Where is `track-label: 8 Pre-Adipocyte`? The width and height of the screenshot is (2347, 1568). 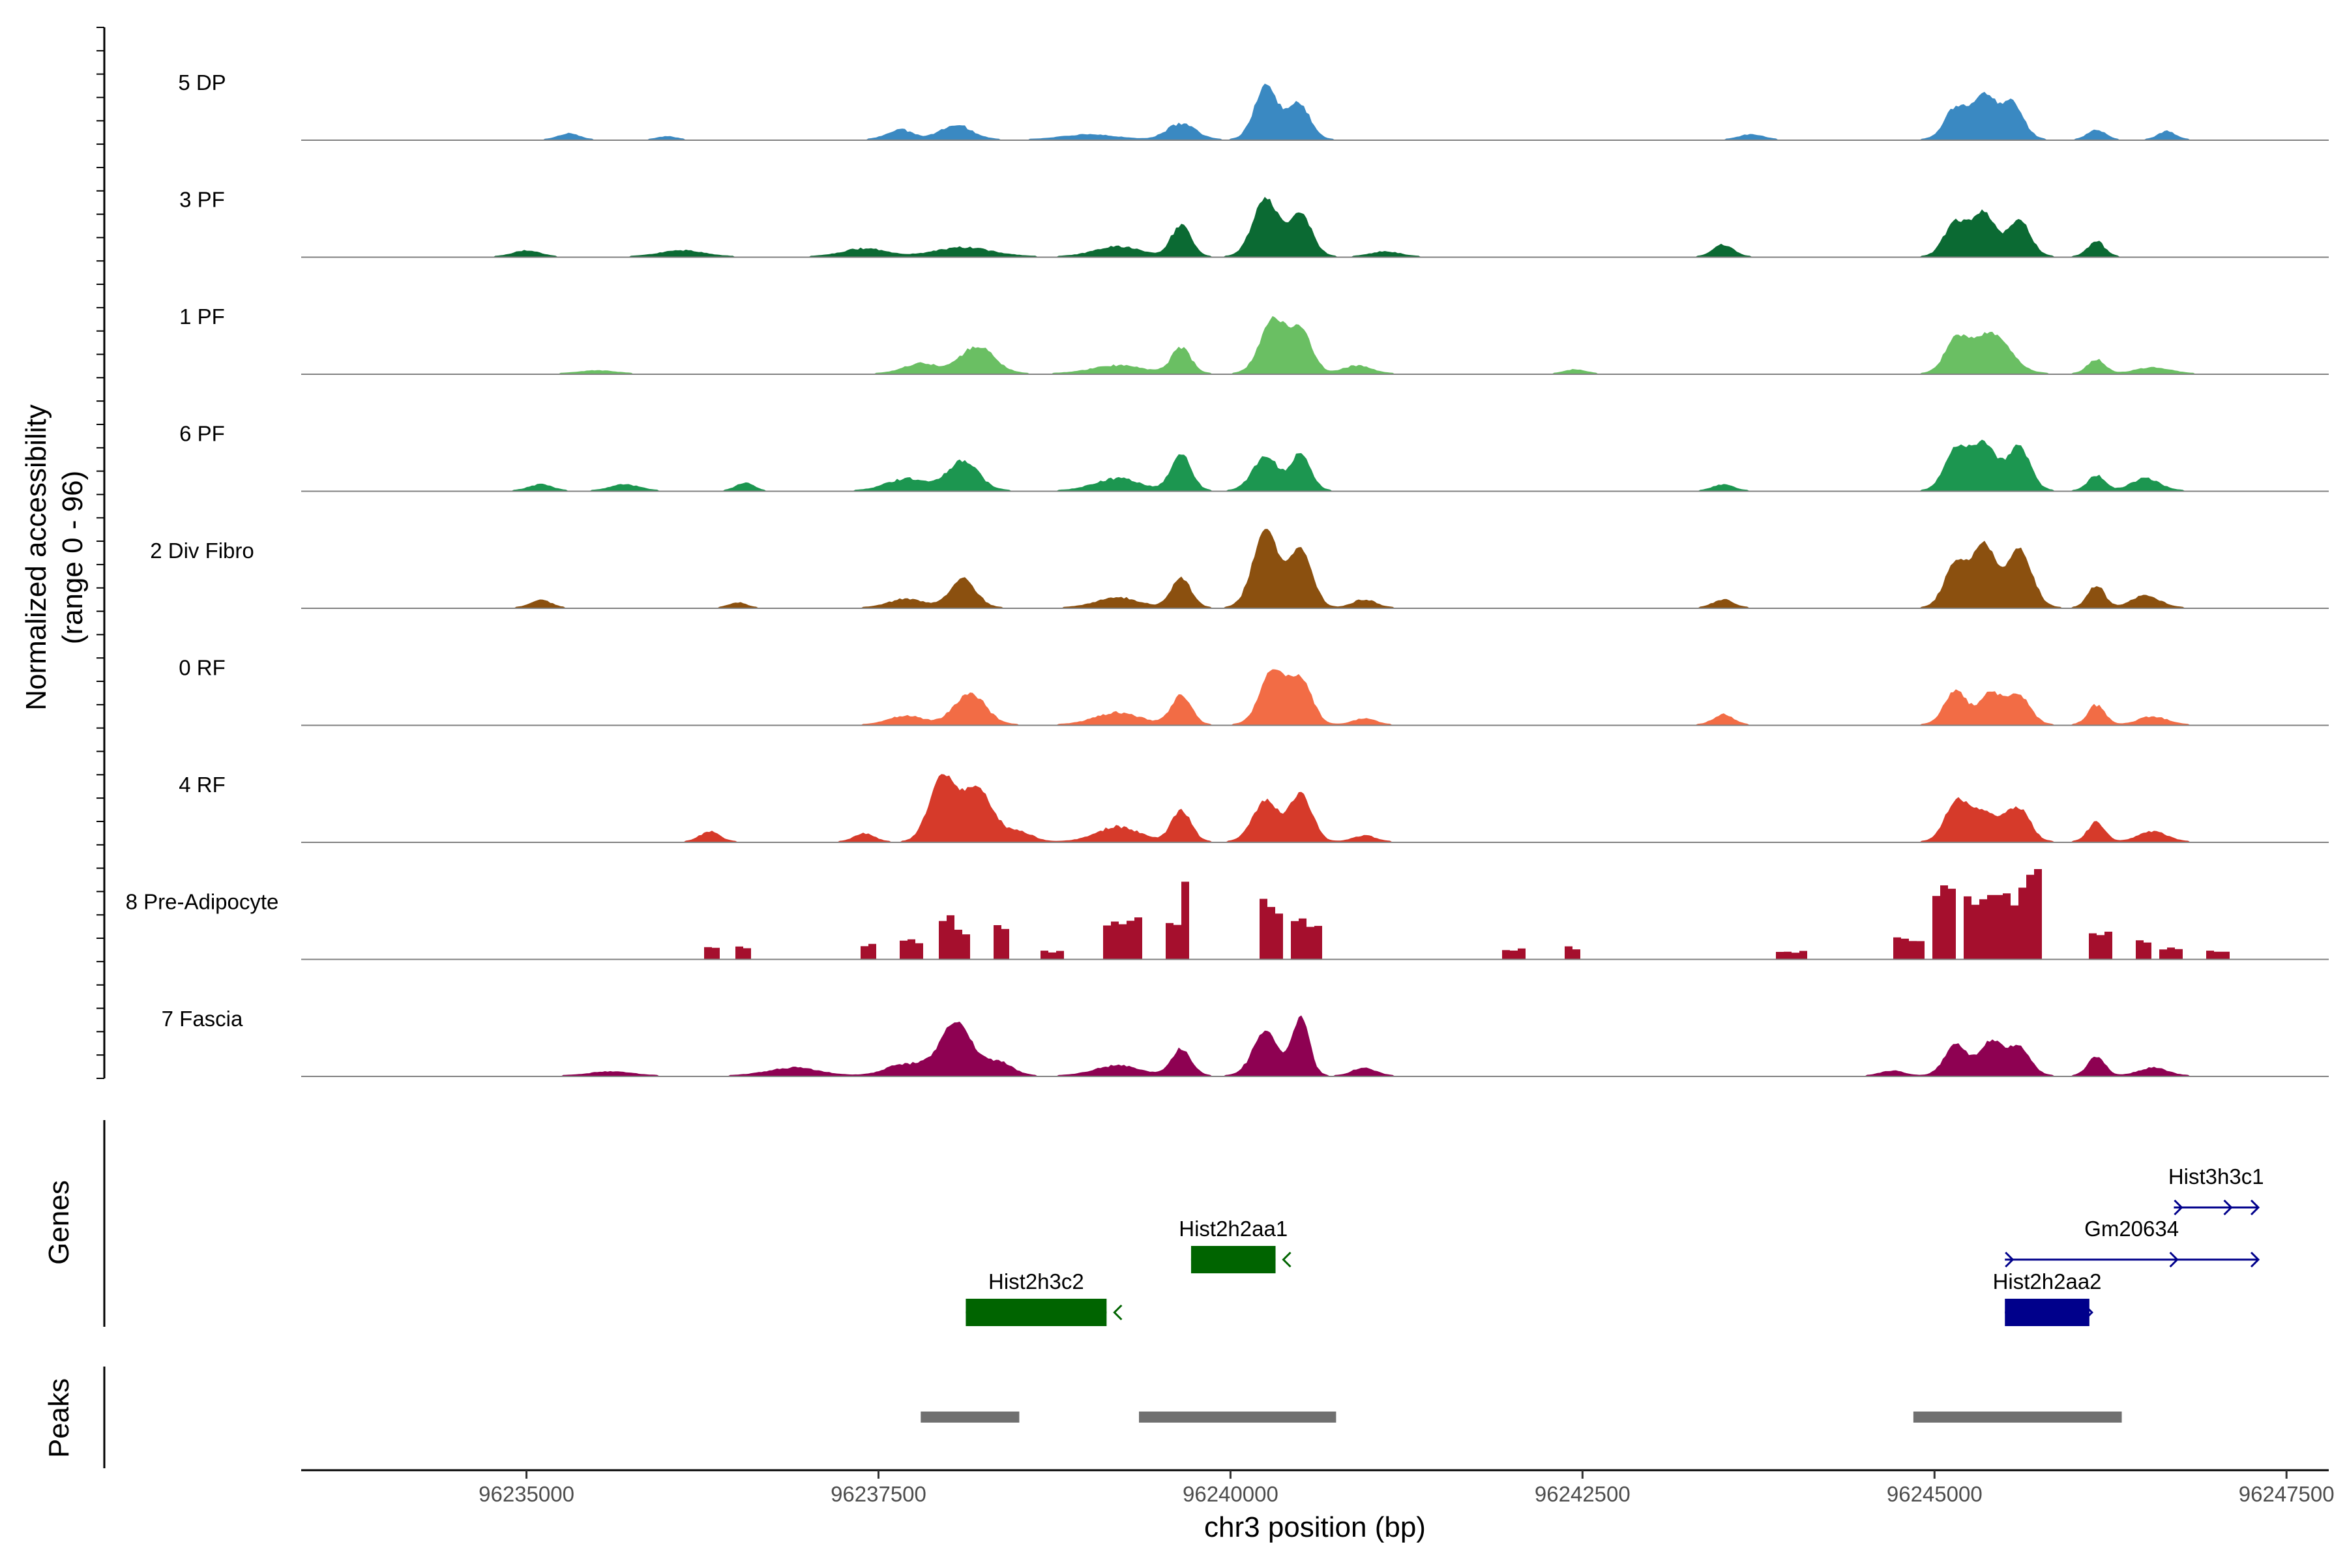
track-label: 8 Pre-Adipocyte is located at coordinates (202, 902).